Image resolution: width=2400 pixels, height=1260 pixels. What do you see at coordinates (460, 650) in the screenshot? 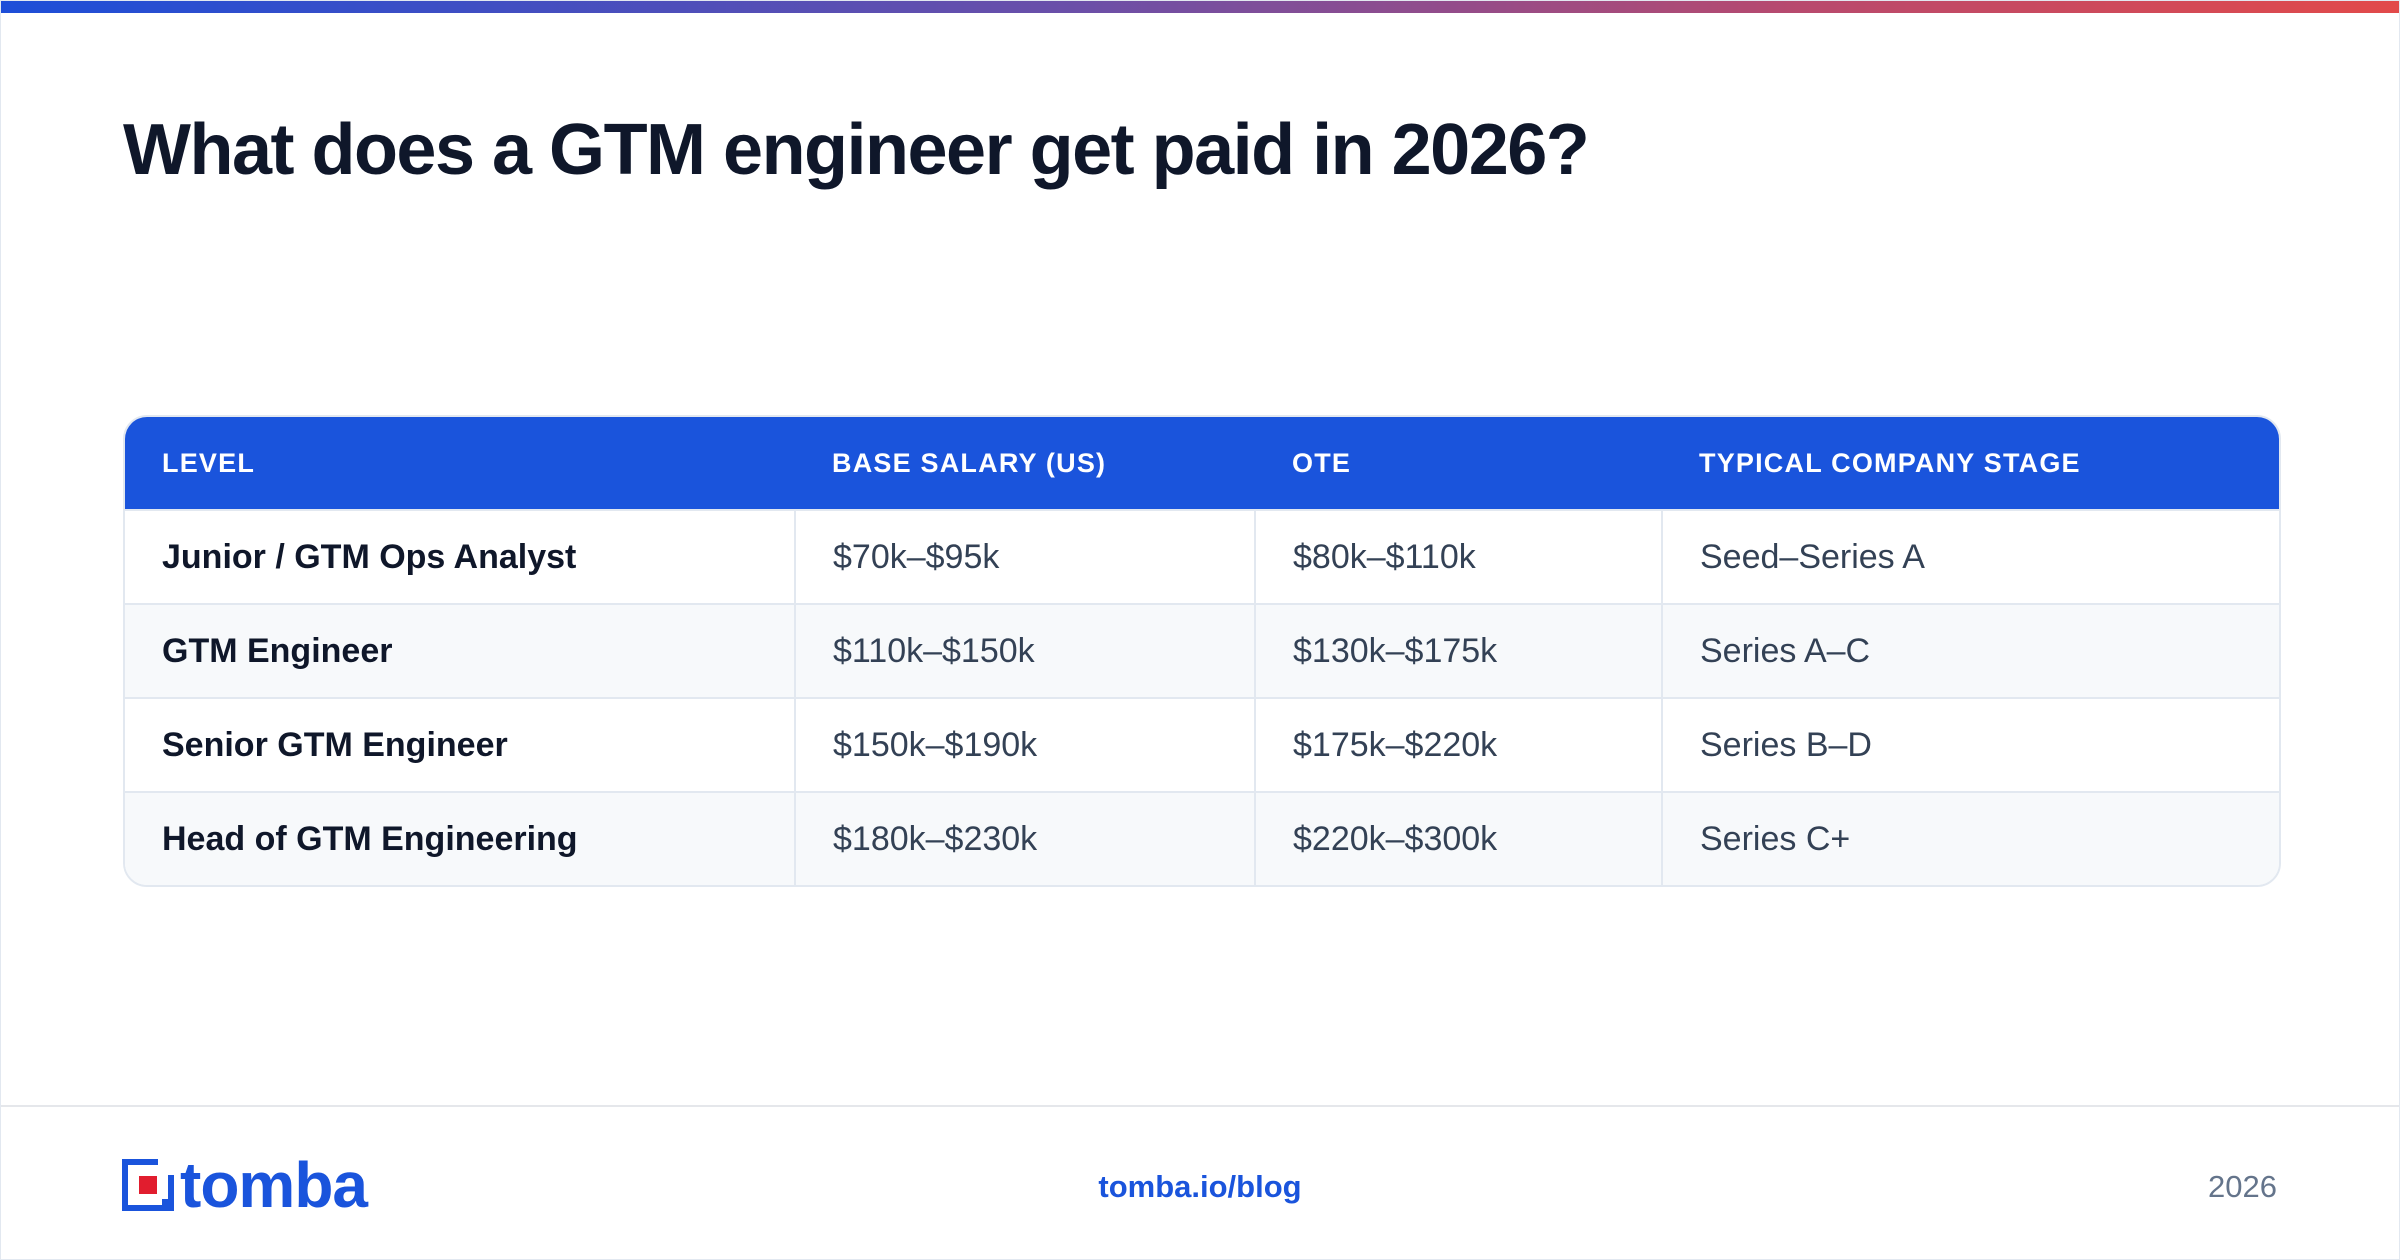
I see `cell-level: GTM Engineer` at bounding box center [460, 650].